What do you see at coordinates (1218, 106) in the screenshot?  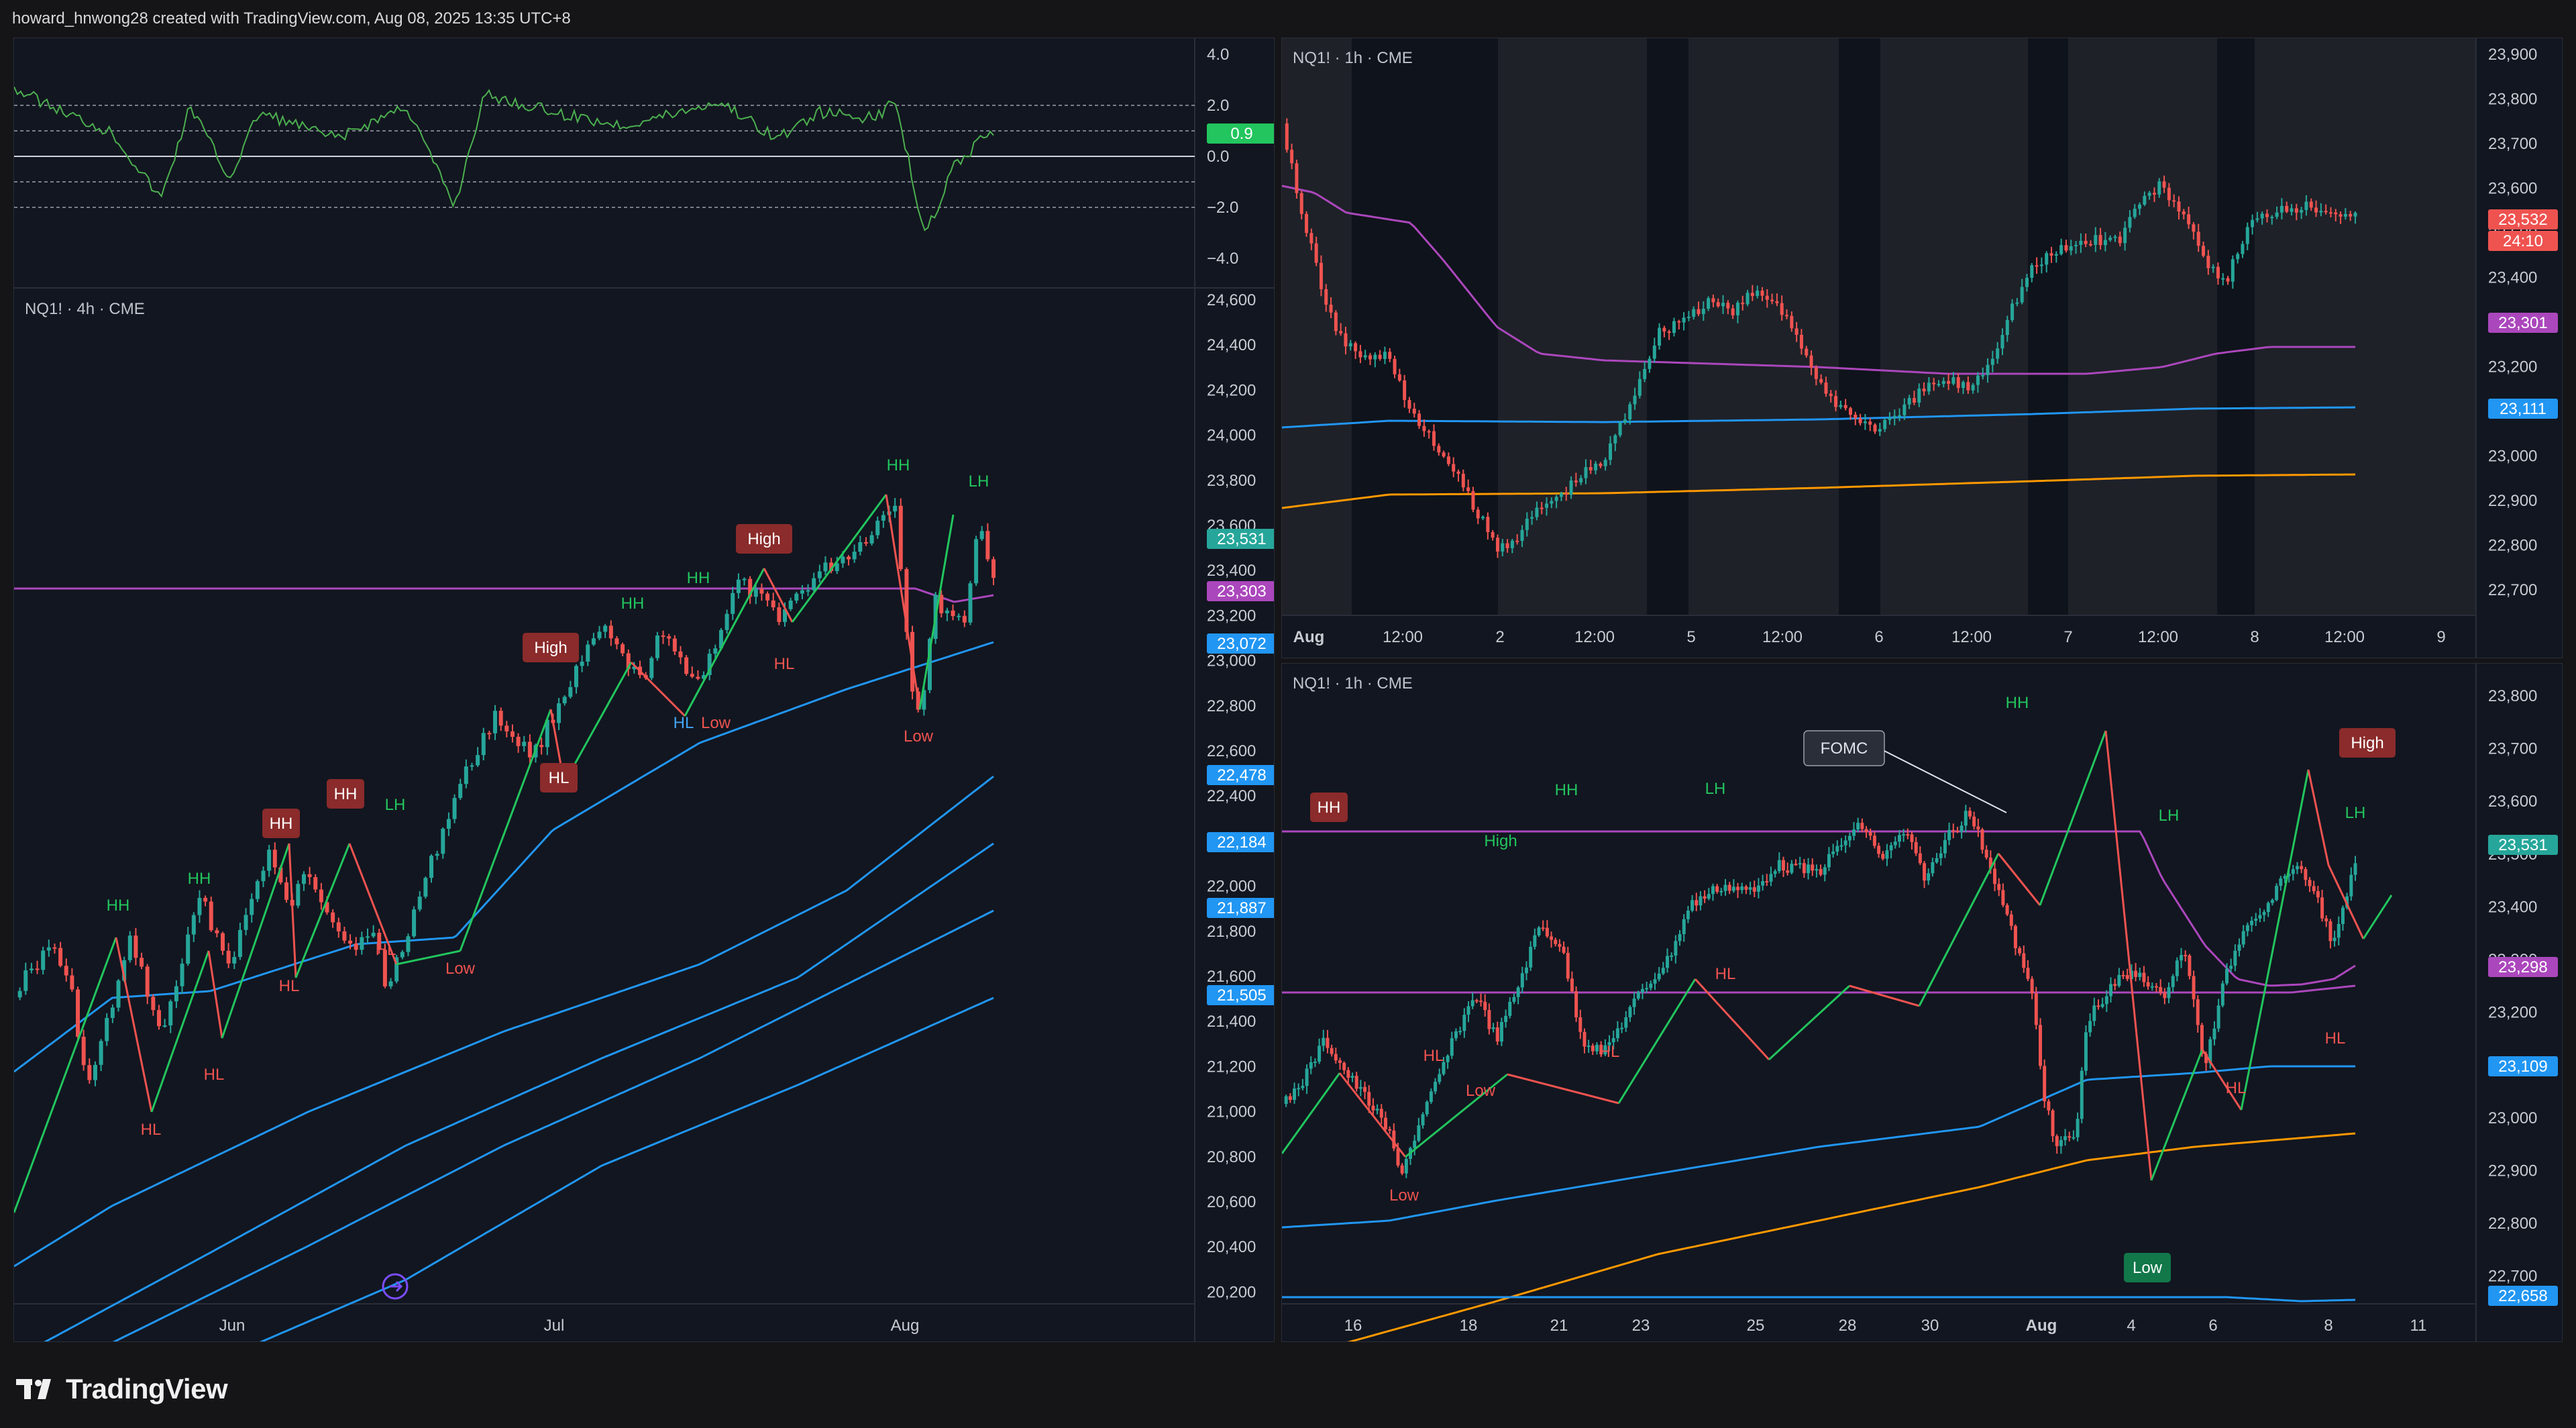 I see `oscillator-tick: 2.0` at bounding box center [1218, 106].